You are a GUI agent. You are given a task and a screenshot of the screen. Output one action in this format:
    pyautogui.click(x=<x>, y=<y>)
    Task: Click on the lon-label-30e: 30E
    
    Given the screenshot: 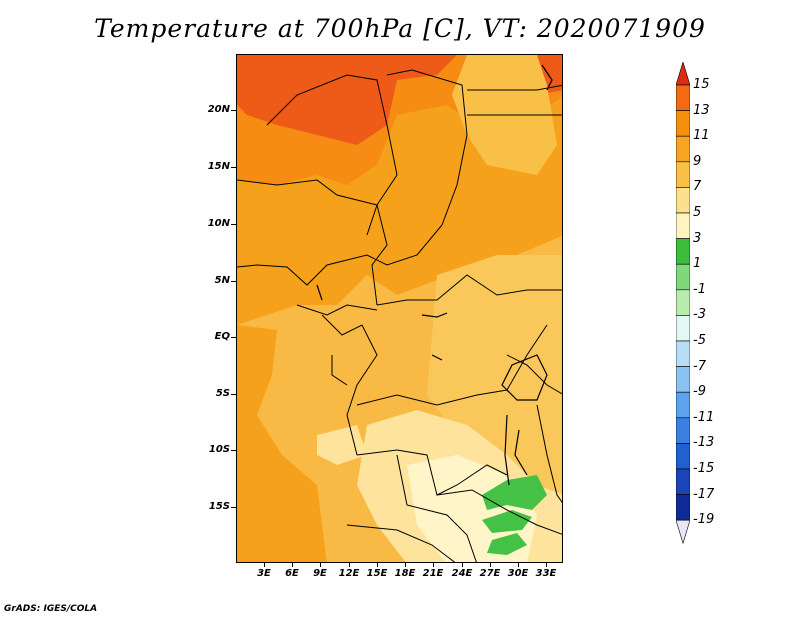 What is the action you would take?
    pyautogui.click(x=518, y=573)
    